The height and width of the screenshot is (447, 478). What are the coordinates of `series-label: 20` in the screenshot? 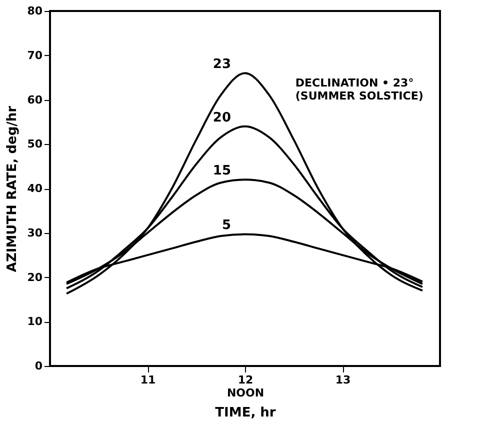 It's located at (221, 118).